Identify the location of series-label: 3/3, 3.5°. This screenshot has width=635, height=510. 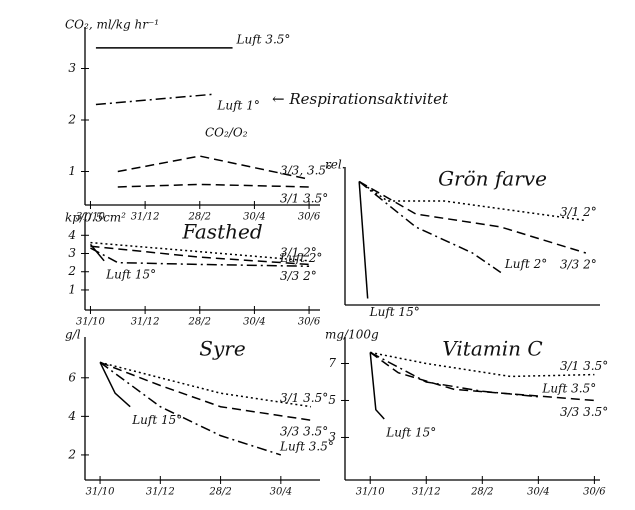
(306, 171).